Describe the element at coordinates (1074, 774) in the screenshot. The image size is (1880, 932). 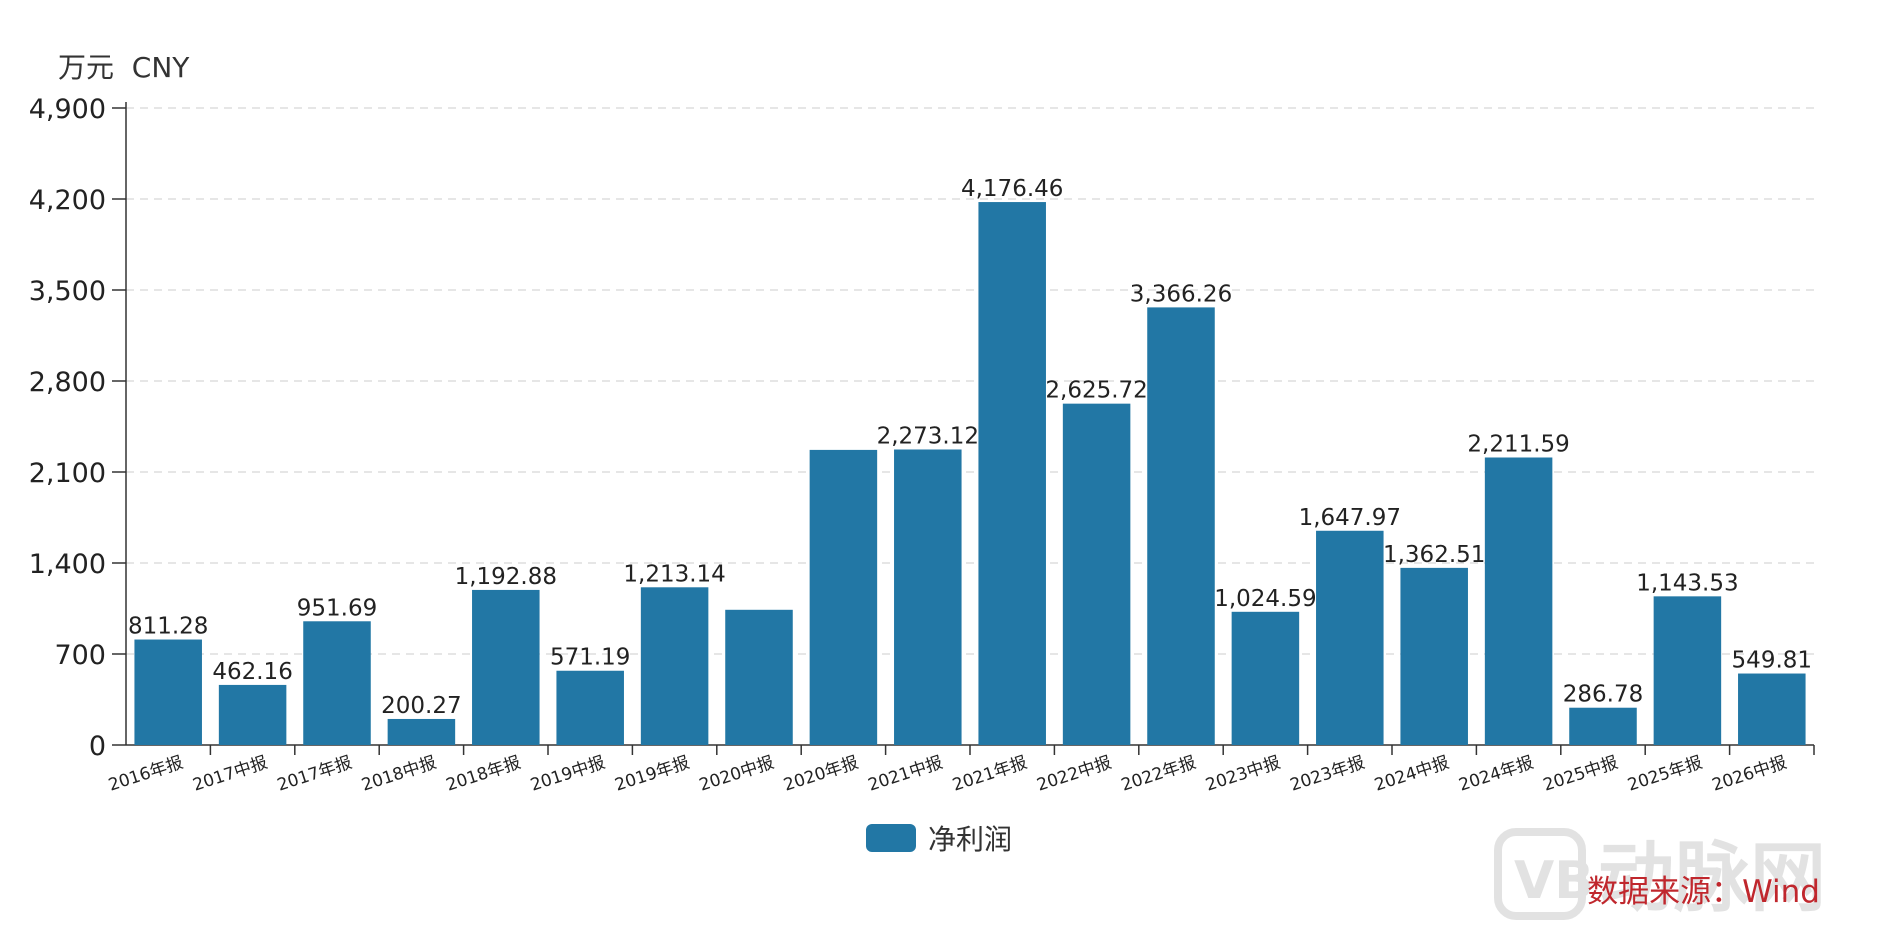
I see `x-tick-label: 2022中报` at that location.